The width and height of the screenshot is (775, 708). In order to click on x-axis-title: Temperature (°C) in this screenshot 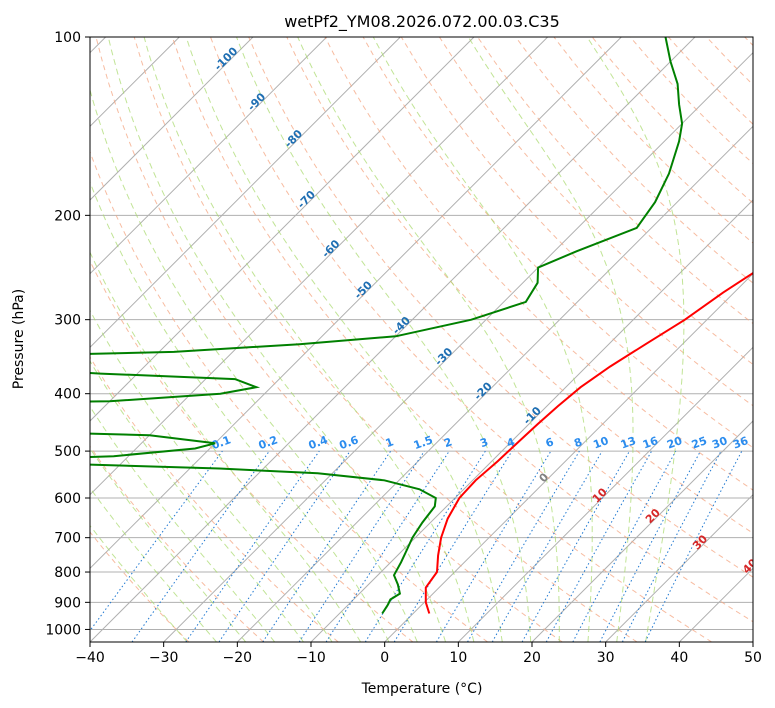, I will do `click(422, 689)`.